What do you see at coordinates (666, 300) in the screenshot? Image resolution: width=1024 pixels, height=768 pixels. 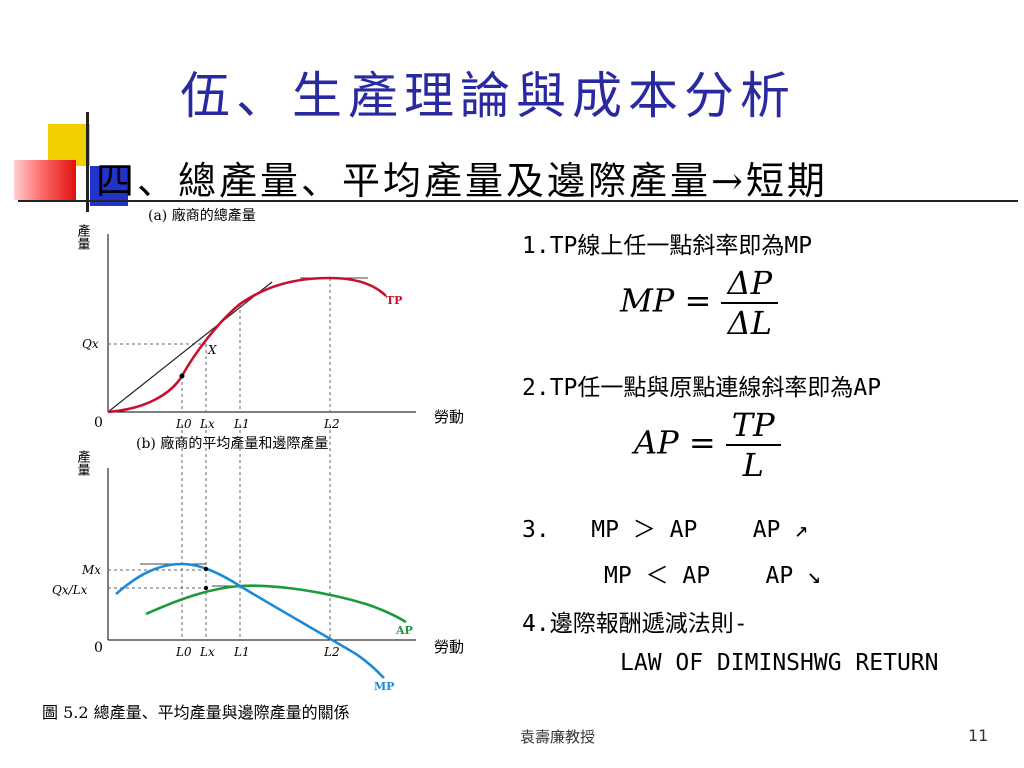 I see `formula-mp-lhs: MP =` at bounding box center [666, 300].